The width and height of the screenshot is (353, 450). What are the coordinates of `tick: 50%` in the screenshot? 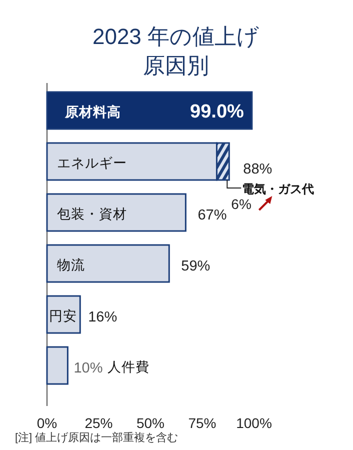 It's located at (150, 423).